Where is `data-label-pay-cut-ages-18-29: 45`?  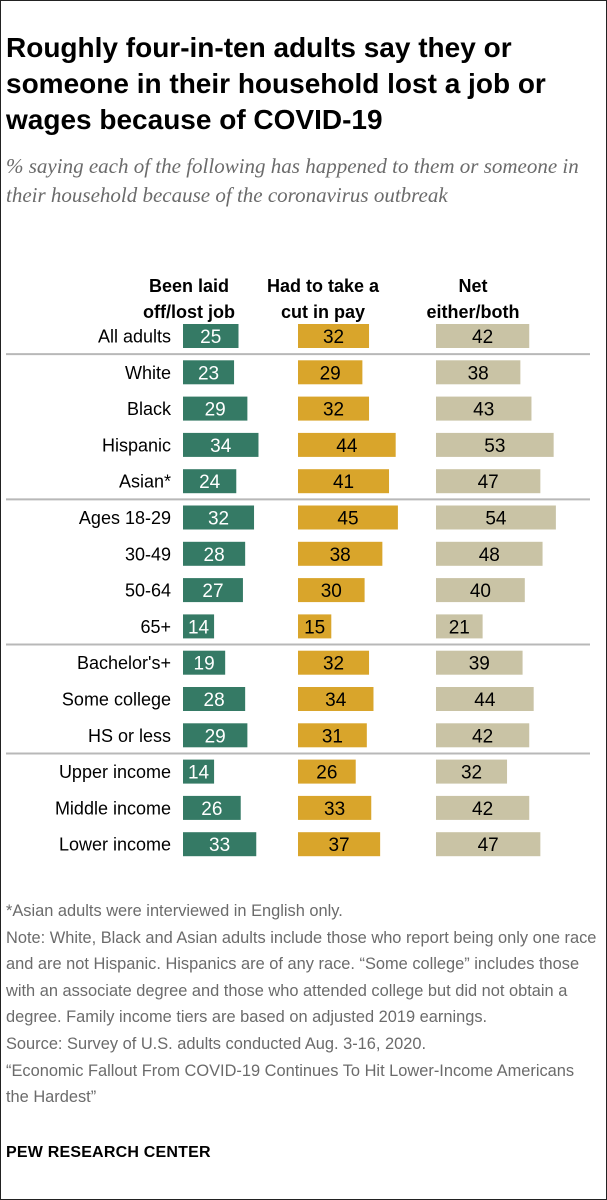 data-label-pay-cut-ages-18-29: 45 is located at coordinates (347, 519).